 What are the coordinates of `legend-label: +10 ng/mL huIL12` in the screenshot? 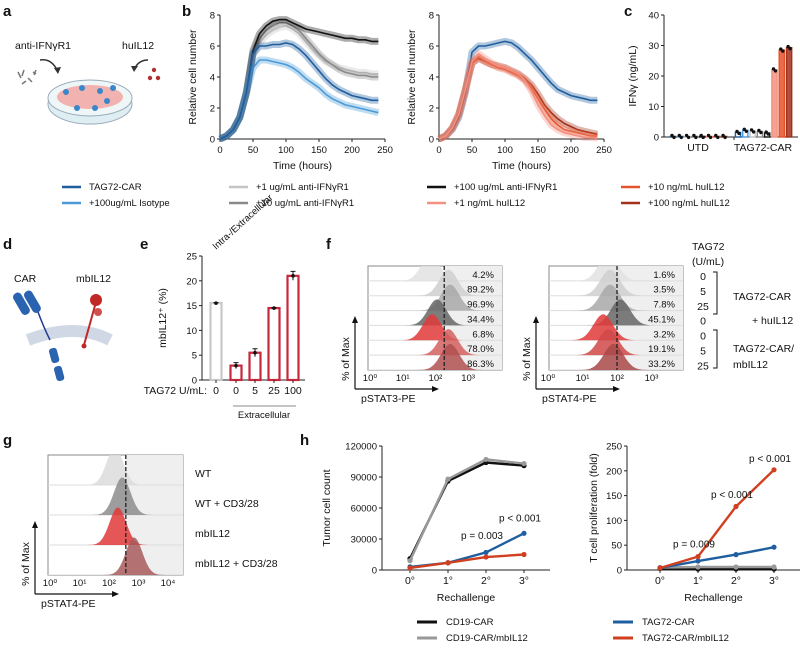 It's located at (686, 187).